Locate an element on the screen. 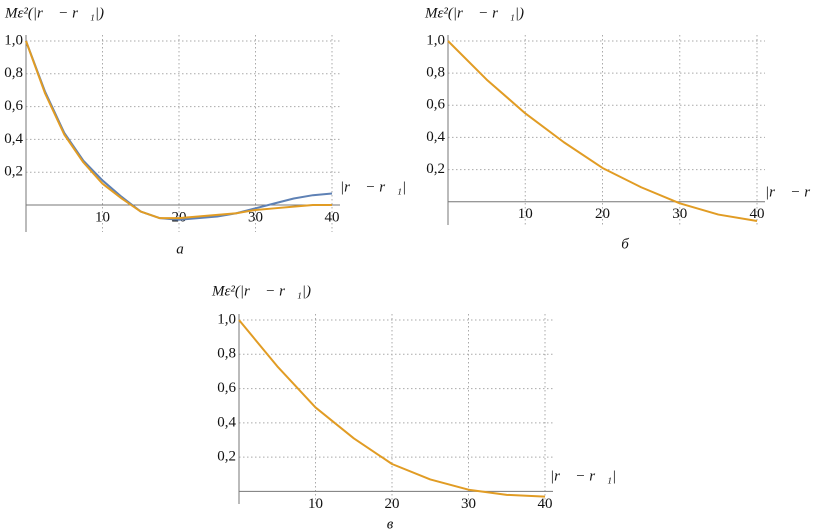 The width and height of the screenshot is (817, 532). caption: б is located at coordinates (625, 244).